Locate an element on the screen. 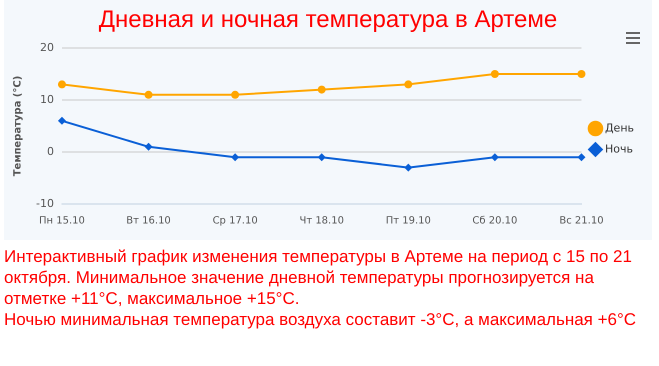 The height and width of the screenshot is (366, 659). legend-label: День is located at coordinates (619, 127).